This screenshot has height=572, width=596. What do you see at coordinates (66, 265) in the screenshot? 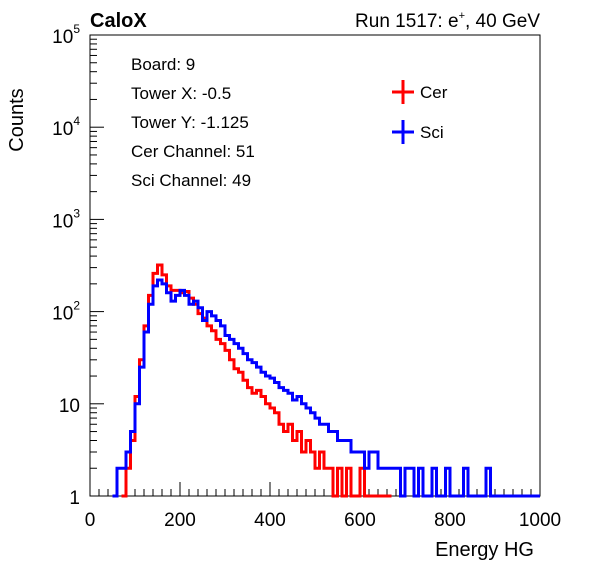
I see `y-tick-labels: 1 10 10² 10³ 10⁴ 10⁵` at bounding box center [66, 265].